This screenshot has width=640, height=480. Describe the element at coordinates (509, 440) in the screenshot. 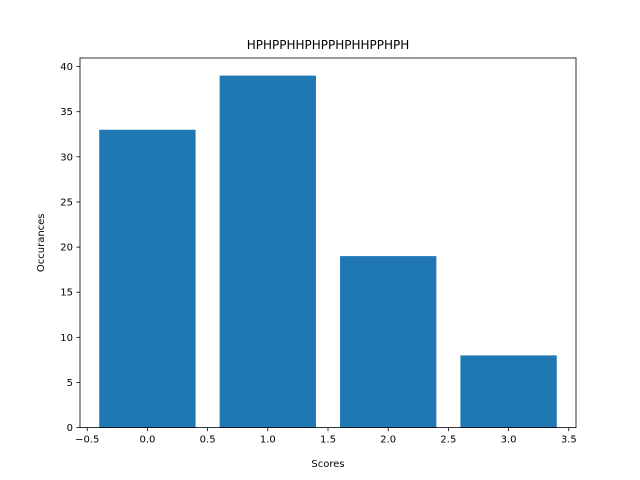

I see `x-tick-label: 3.0` at that location.